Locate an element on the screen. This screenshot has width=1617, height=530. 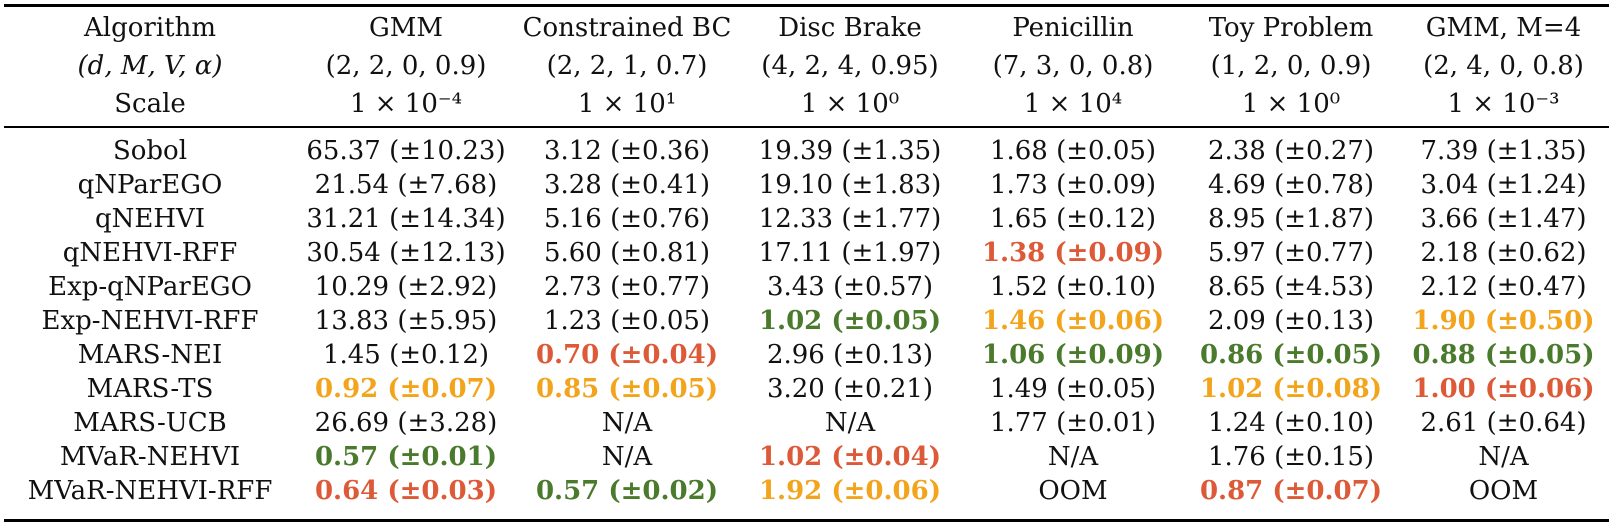
cell-toy-problem: 0.87 (±0.07) is located at coordinates (1291, 491).